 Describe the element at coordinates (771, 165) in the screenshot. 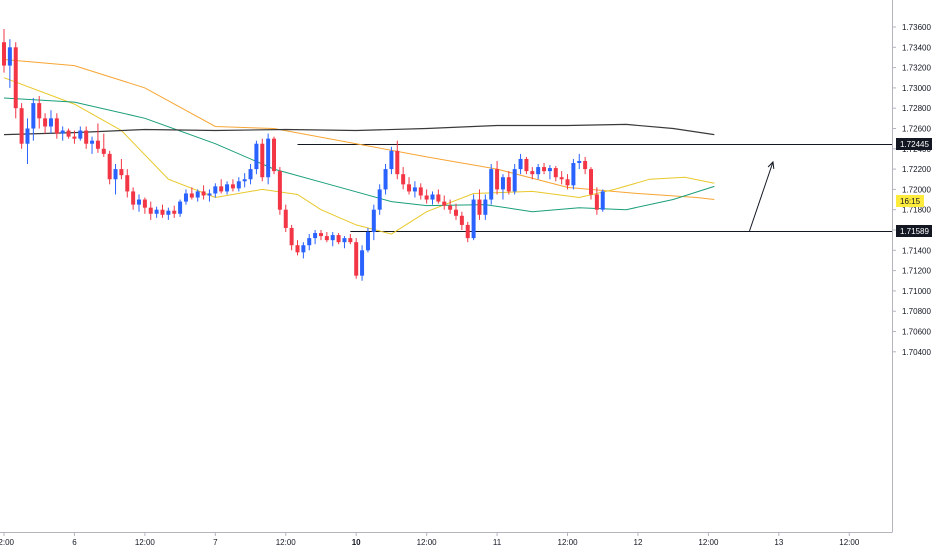

I see `arrow-head` at that location.